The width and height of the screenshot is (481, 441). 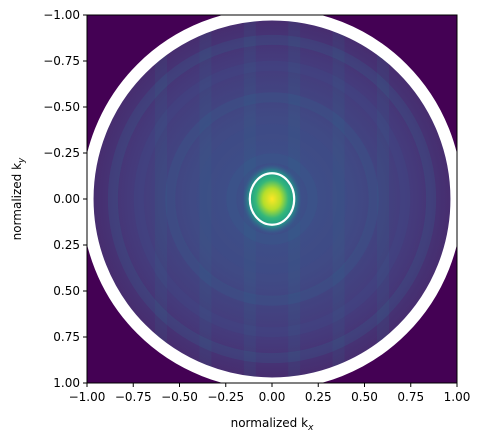 I want to click on x-tick-label: −1.00, so click(x=87, y=397).